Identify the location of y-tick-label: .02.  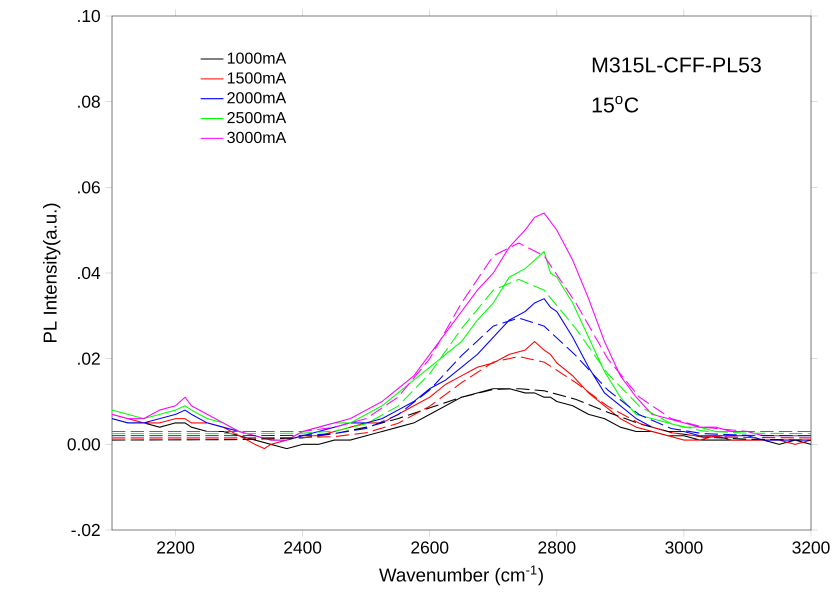
(89, 358).